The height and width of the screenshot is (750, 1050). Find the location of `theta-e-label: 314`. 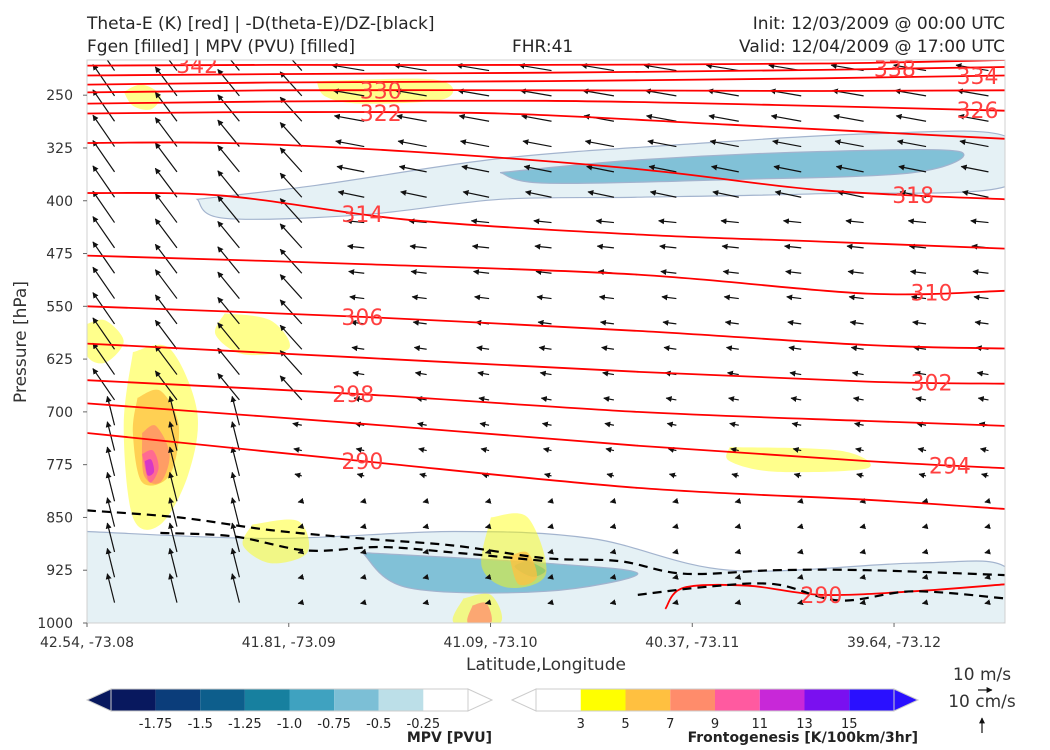

theta-e-label: 314 is located at coordinates (362, 215).